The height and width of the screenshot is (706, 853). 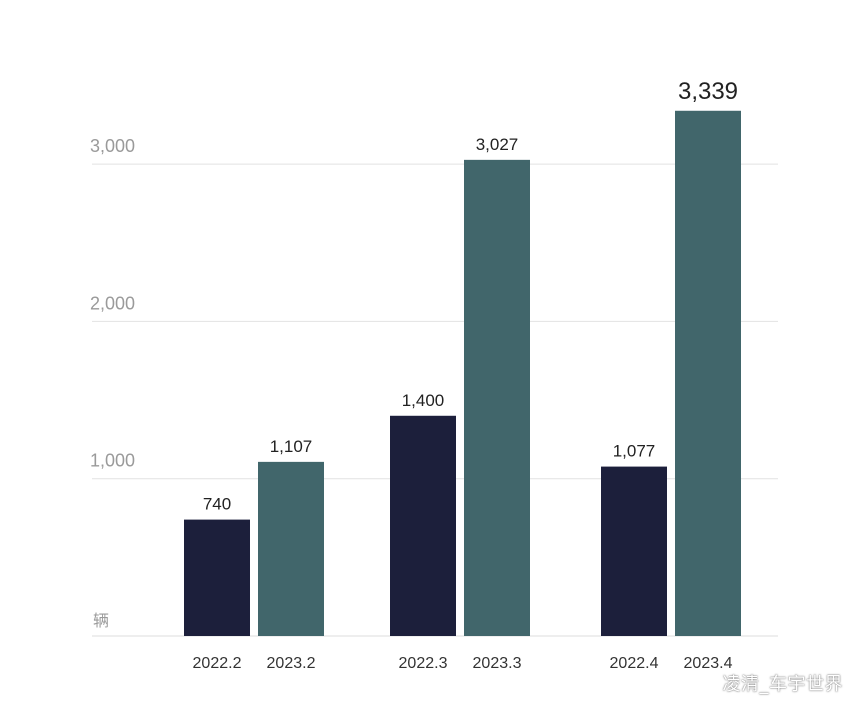 What do you see at coordinates (101, 620) in the screenshot?
I see `unit-label: 辆` at bounding box center [101, 620].